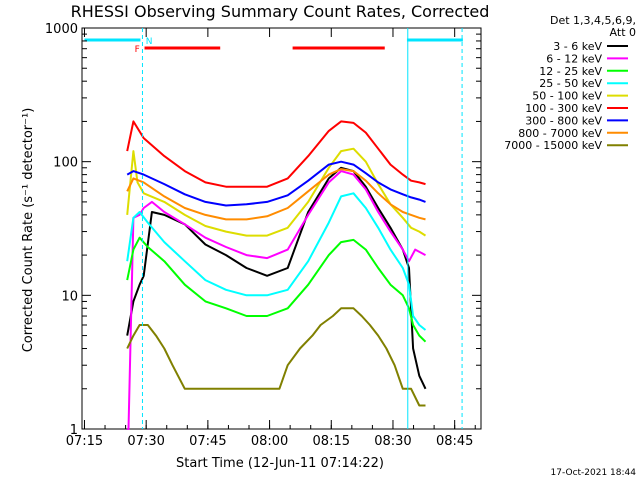 The width and height of the screenshot is (640, 480). I want to click on legend-header: Att 0, so click(623, 32).